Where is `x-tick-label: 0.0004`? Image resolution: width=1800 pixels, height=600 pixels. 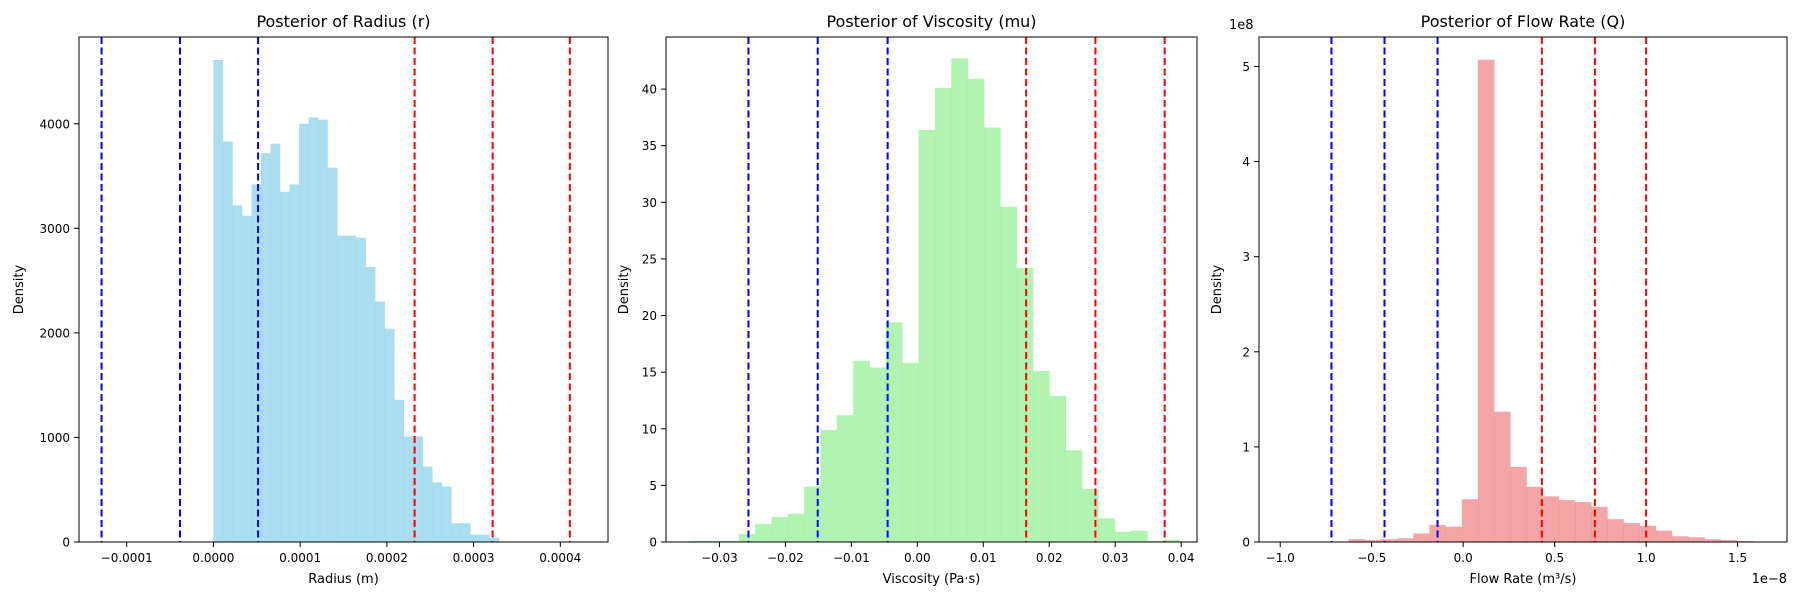 x-tick-label: 0.0004 is located at coordinates (560, 558).